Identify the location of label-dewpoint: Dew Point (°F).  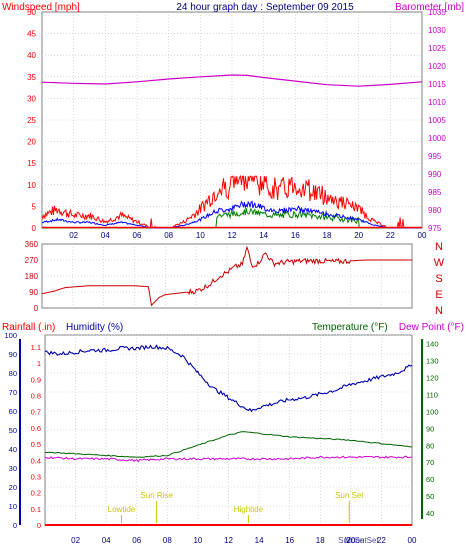
(431, 327).